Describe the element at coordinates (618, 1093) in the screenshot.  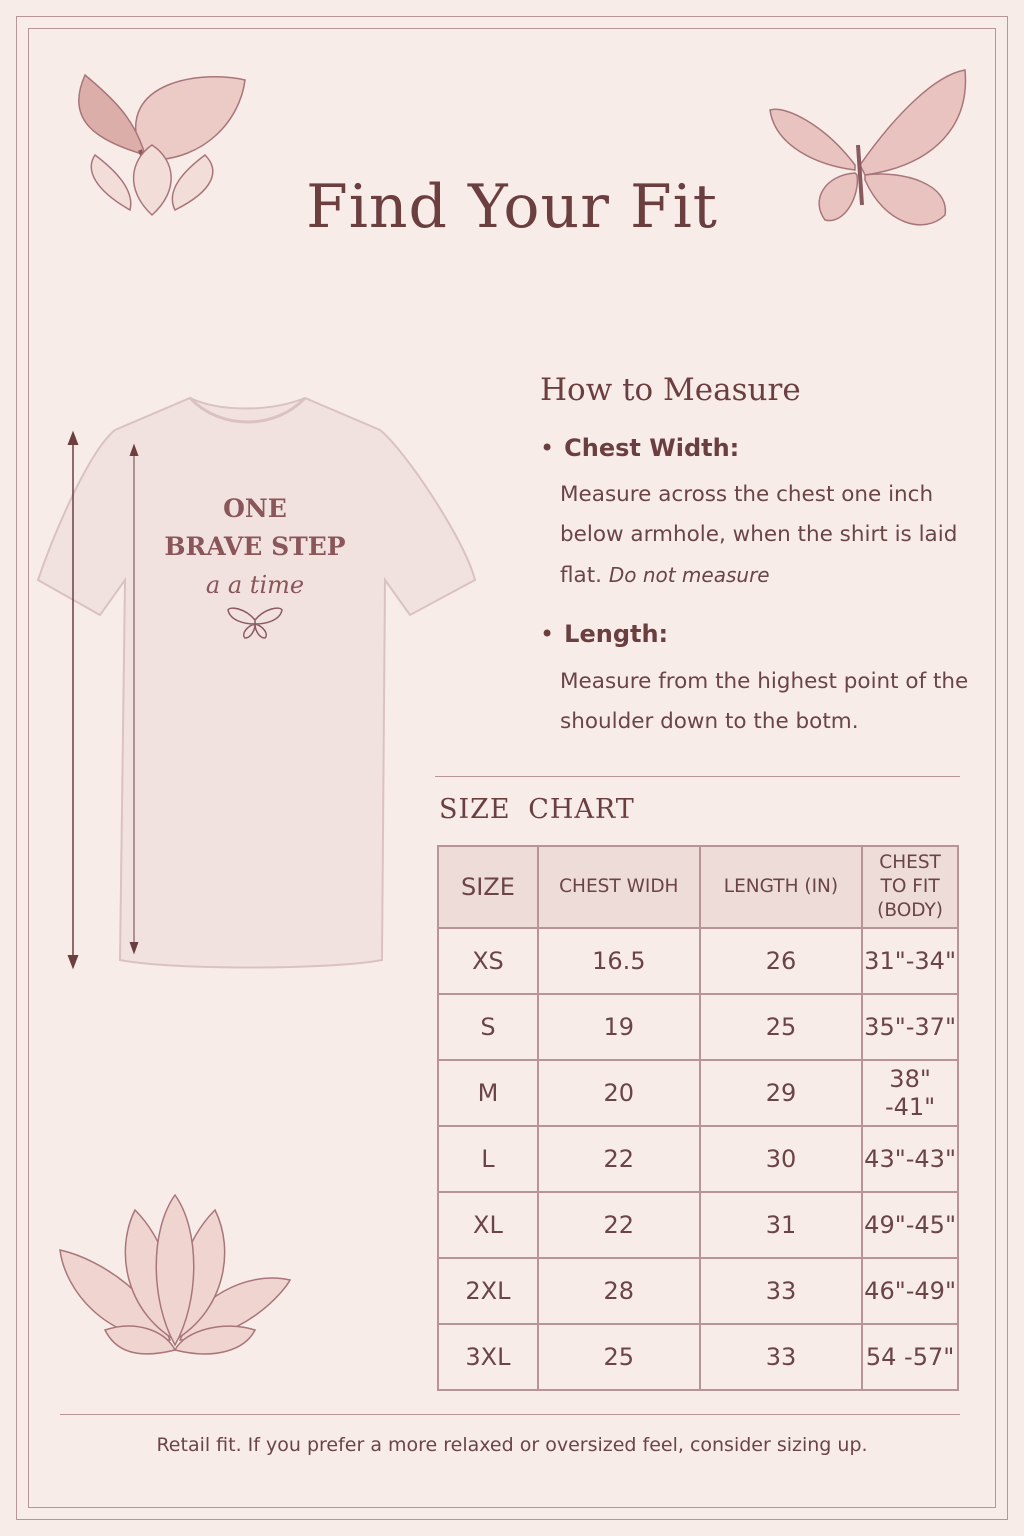
I see `chest-width-cell: 20` at that location.